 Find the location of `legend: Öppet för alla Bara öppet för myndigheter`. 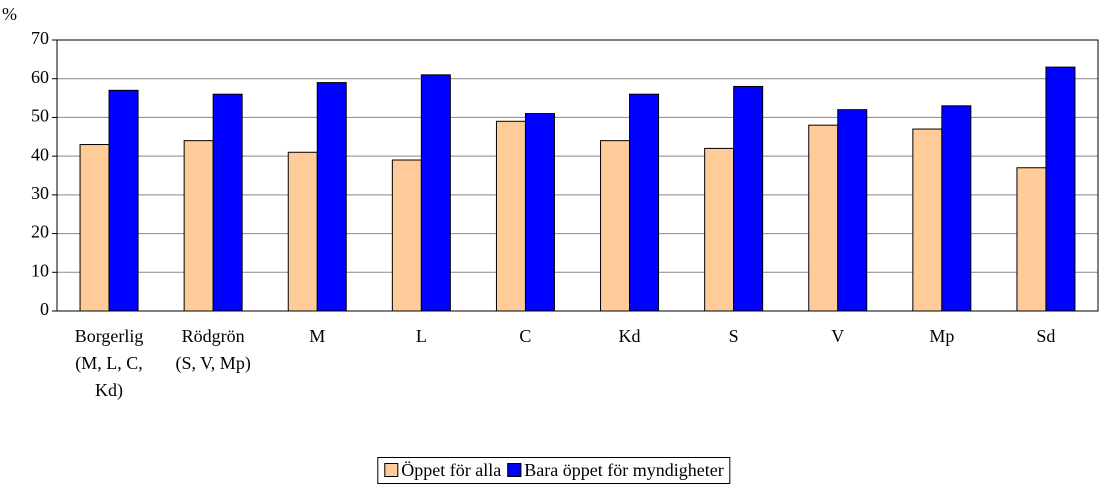

legend: Öppet för alla Bara öppet för myndigheter is located at coordinates (554, 470).